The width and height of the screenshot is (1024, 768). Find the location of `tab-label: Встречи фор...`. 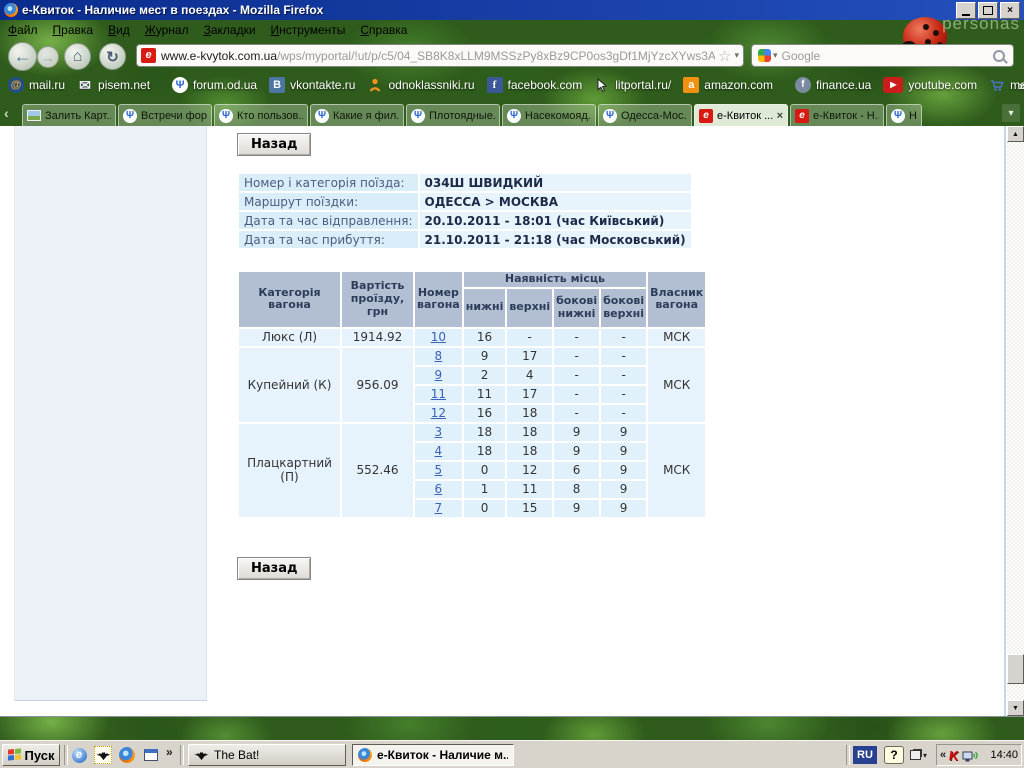

tab-label: Встречи фор... is located at coordinates (174, 115).